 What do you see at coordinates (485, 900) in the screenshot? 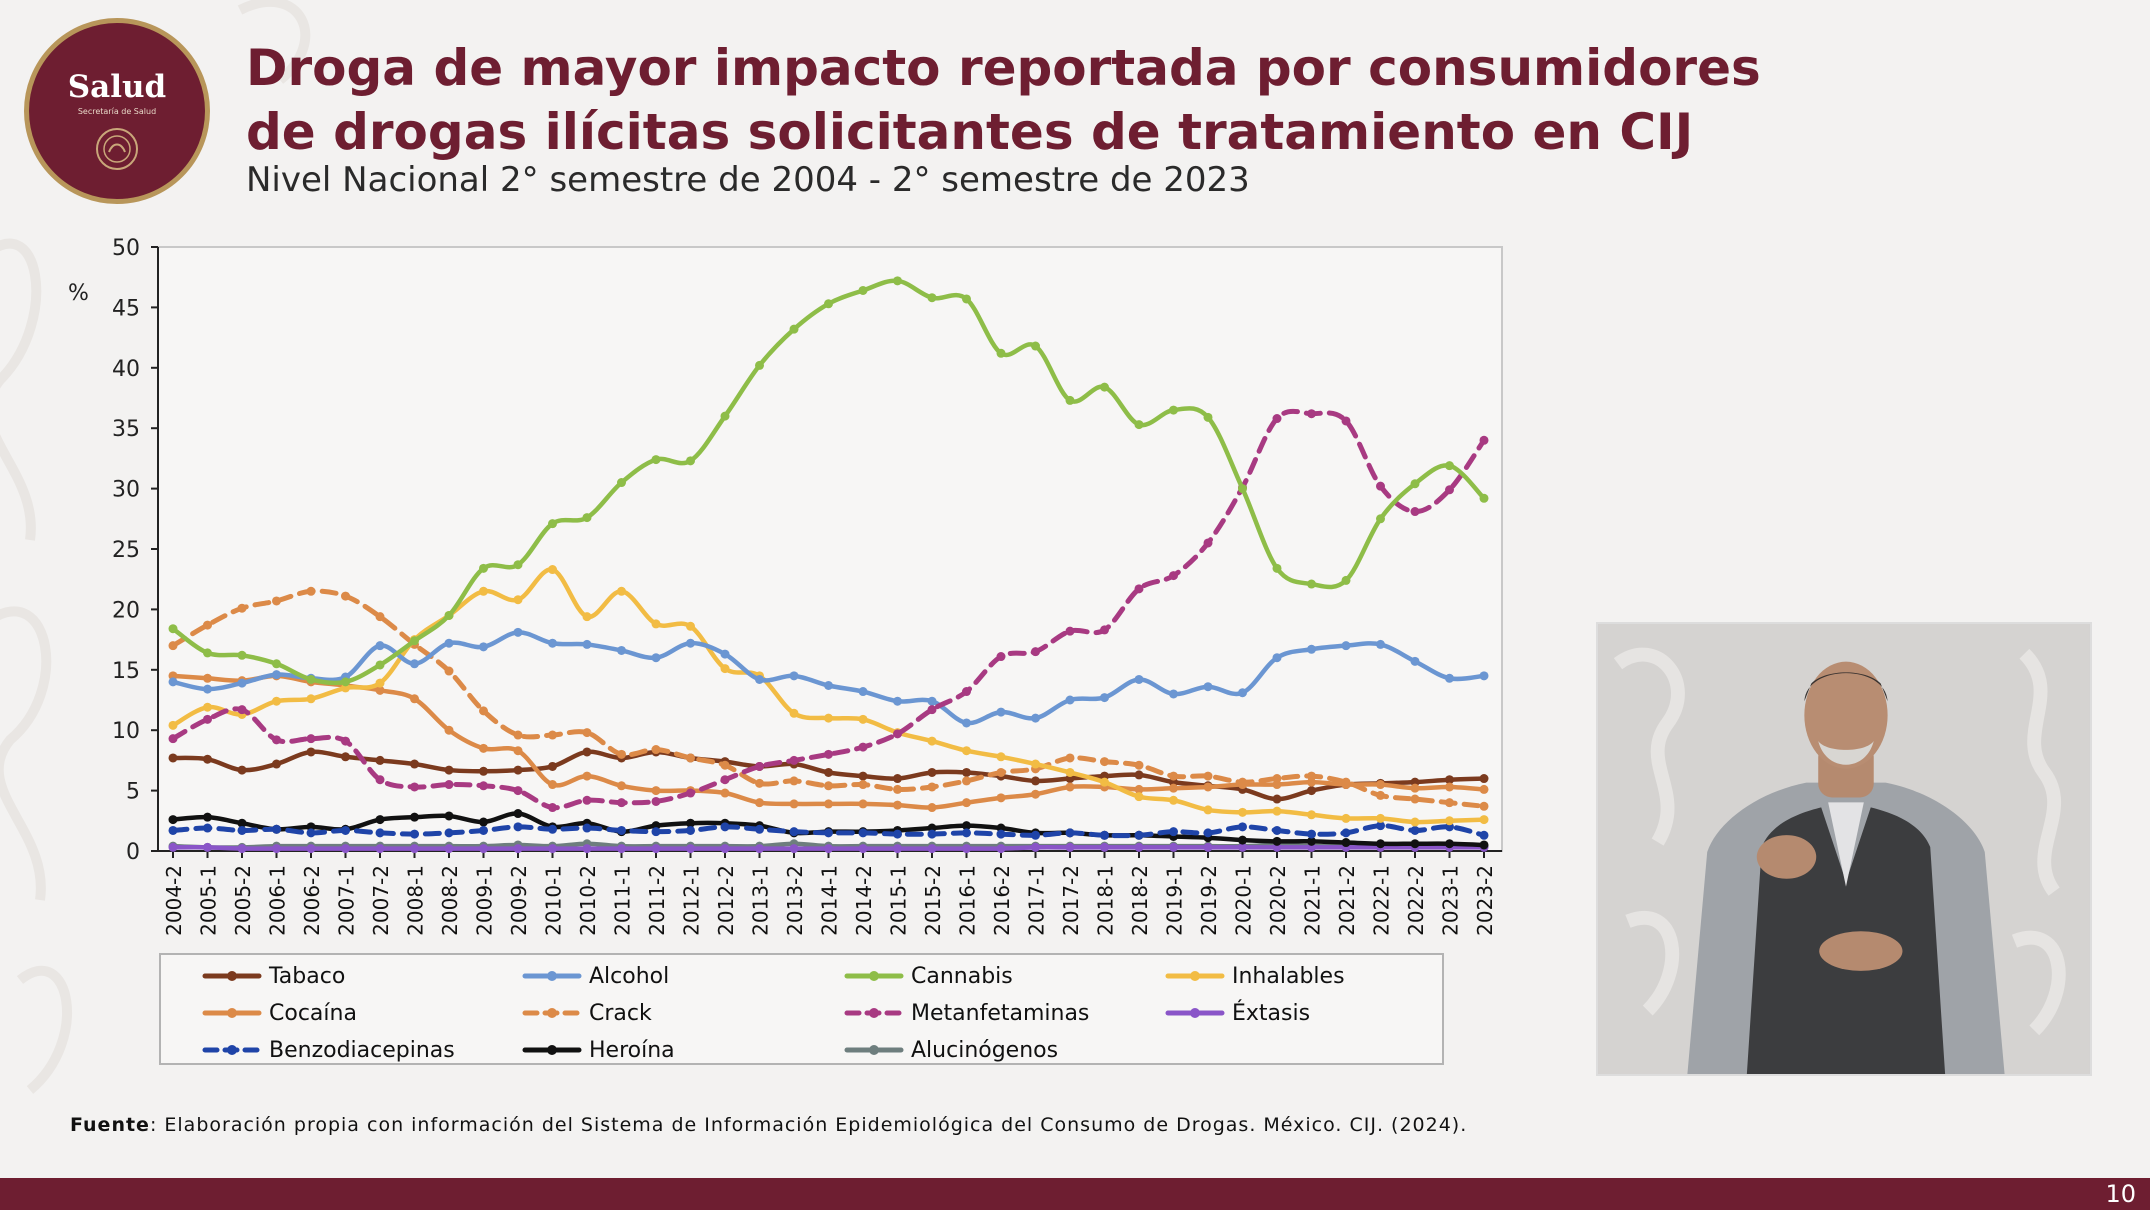
I see `x-tick-label: 2009-1` at bounding box center [485, 900].